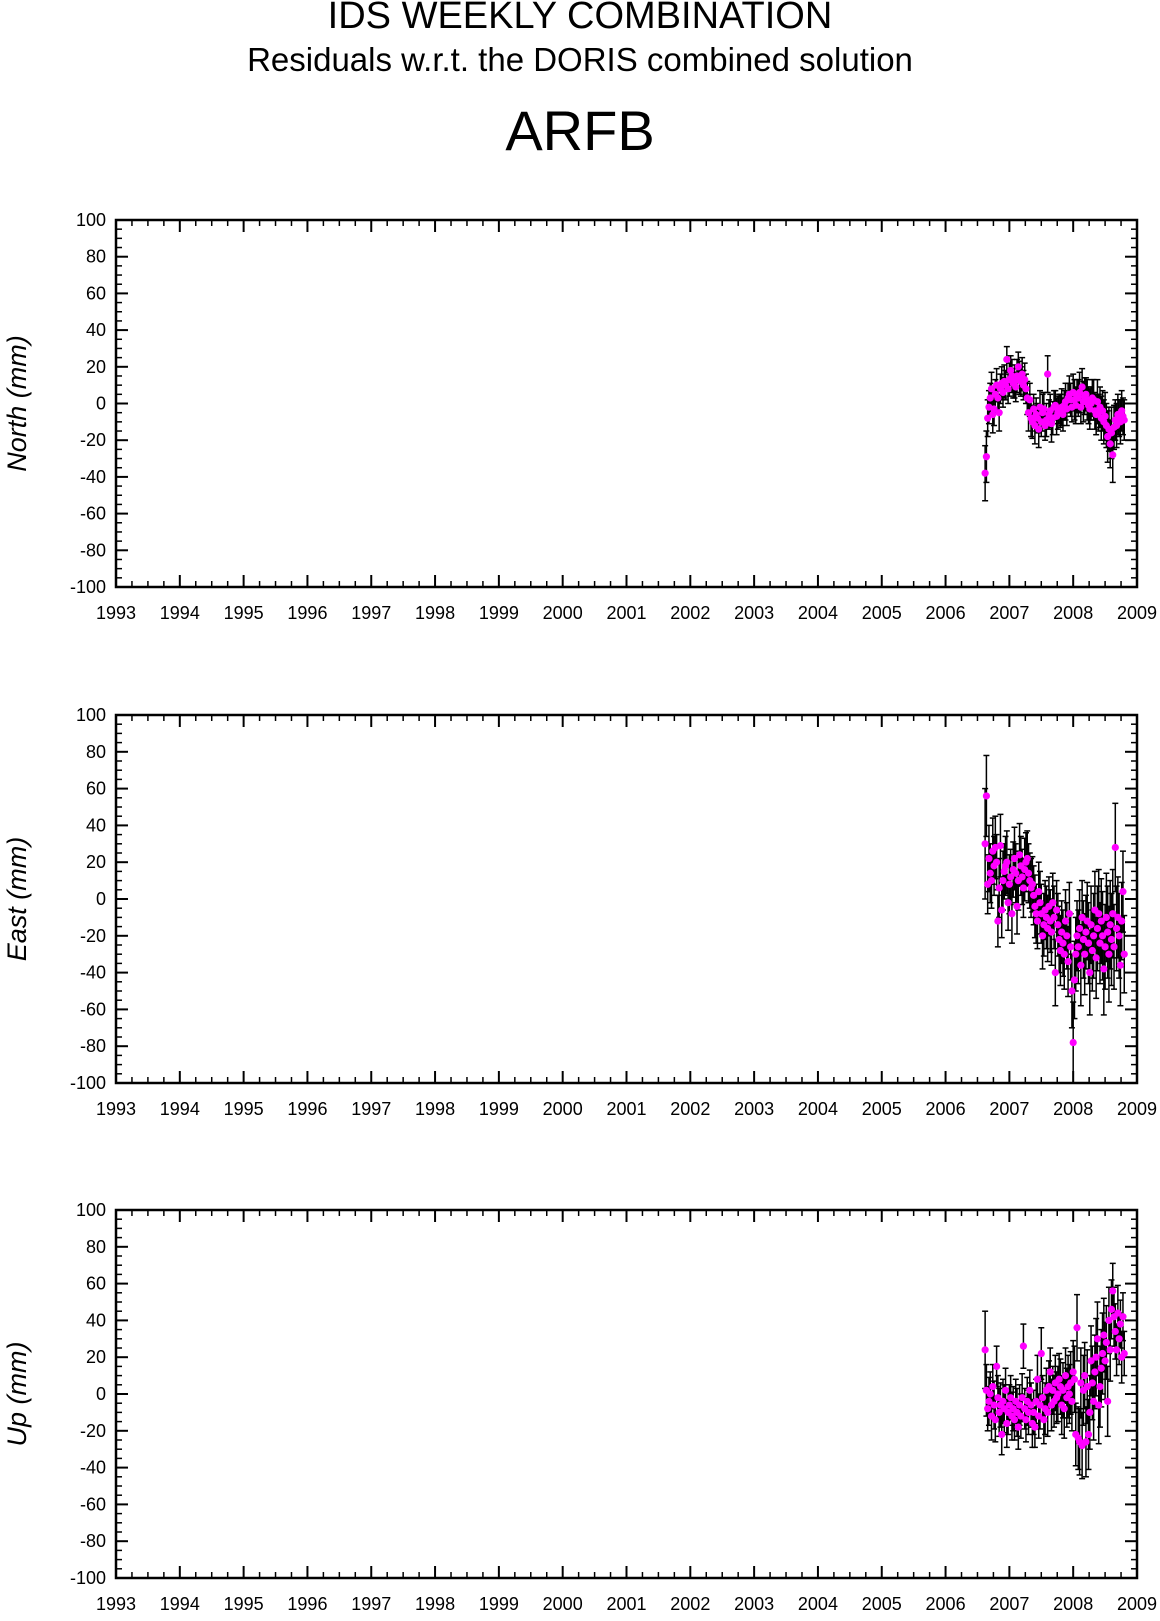 Image resolution: width=1160 pixels, height=1621 pixels. What do you see at coordinates (96, 789) in the screenshot?
I see `y-tick-label: 60` at bounding box center [96, 789].